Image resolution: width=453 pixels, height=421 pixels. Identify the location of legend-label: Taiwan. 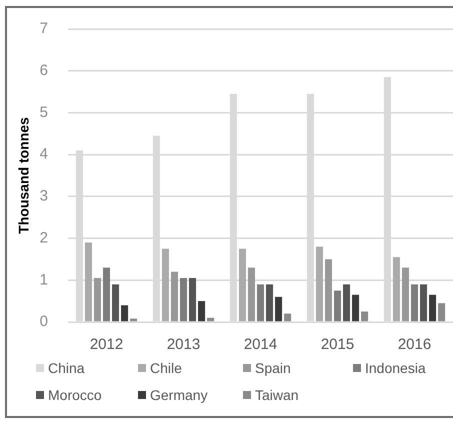
(277, 395).